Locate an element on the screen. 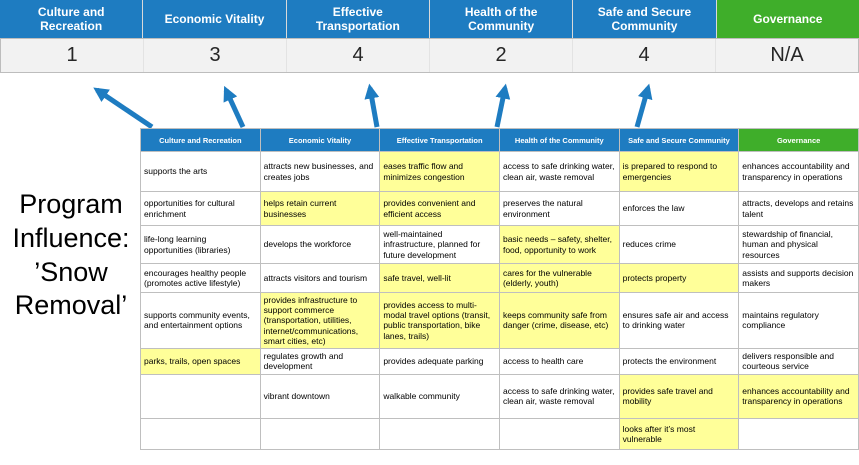 Image resolution: width=859 pixels, height=465 pixels. matrix-cell: walkable community is located at coordinates (439, 396).